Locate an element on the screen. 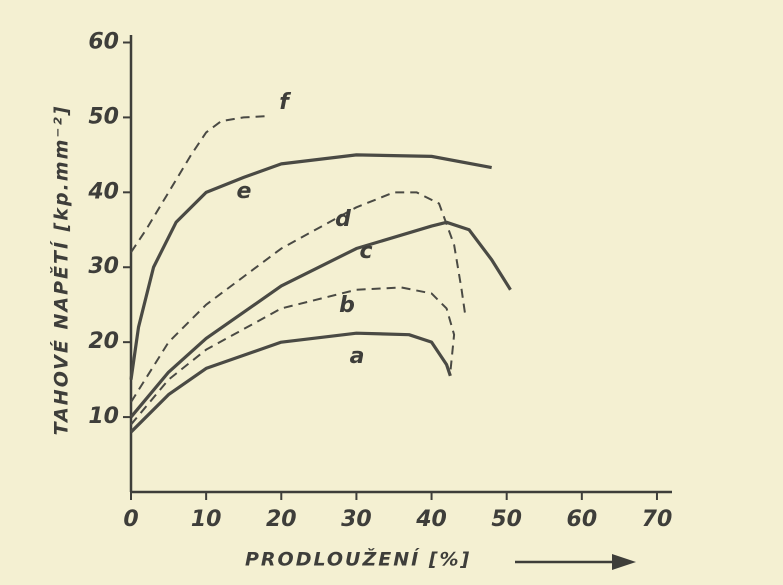 The height and width of the screenshot is (585, 783). y-axis-label: TAHOVÉ NAPĚTÍ [kp.mm⁻²] is located at coordinates (61, 270).